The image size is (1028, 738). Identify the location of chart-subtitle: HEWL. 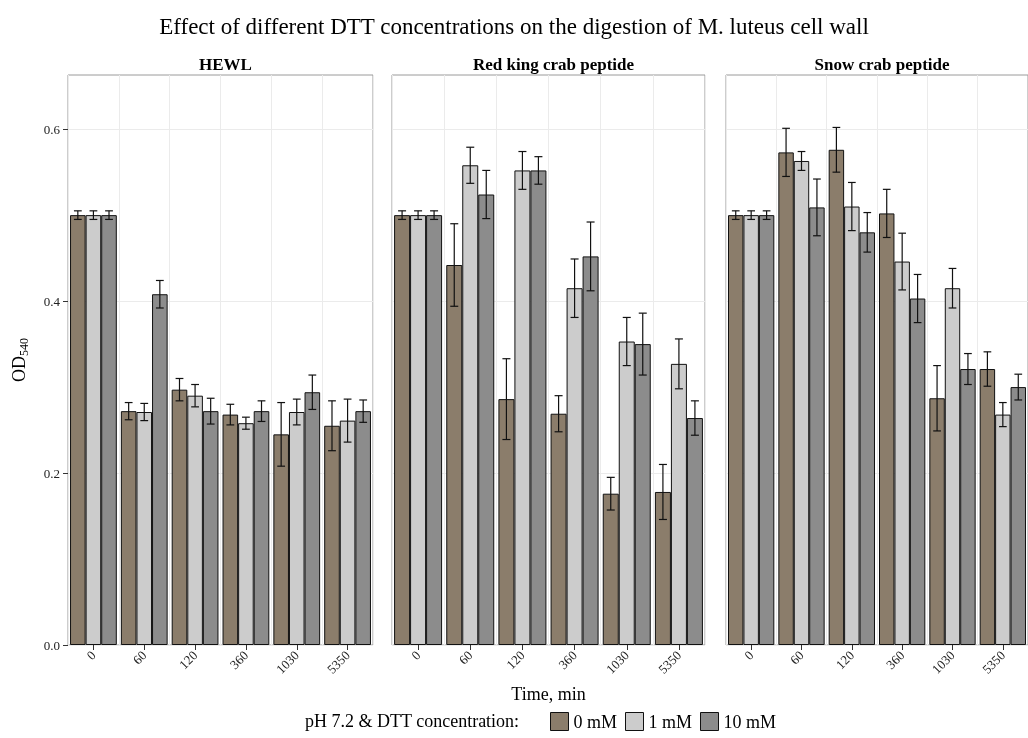
(225, 64).